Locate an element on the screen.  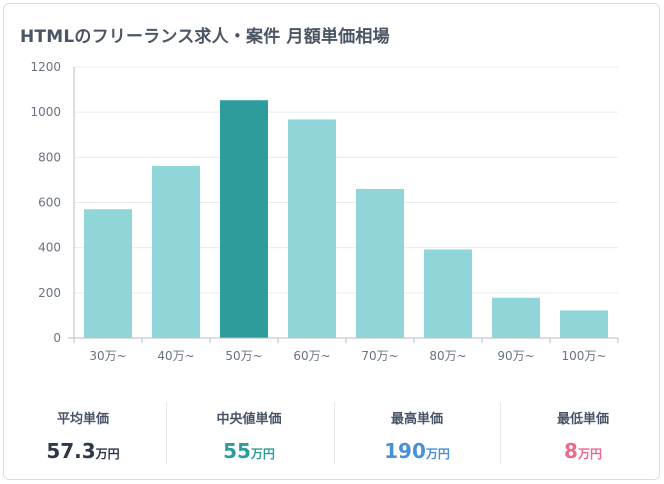
stat-min-number: 8 is located at coordinates (571, 451).